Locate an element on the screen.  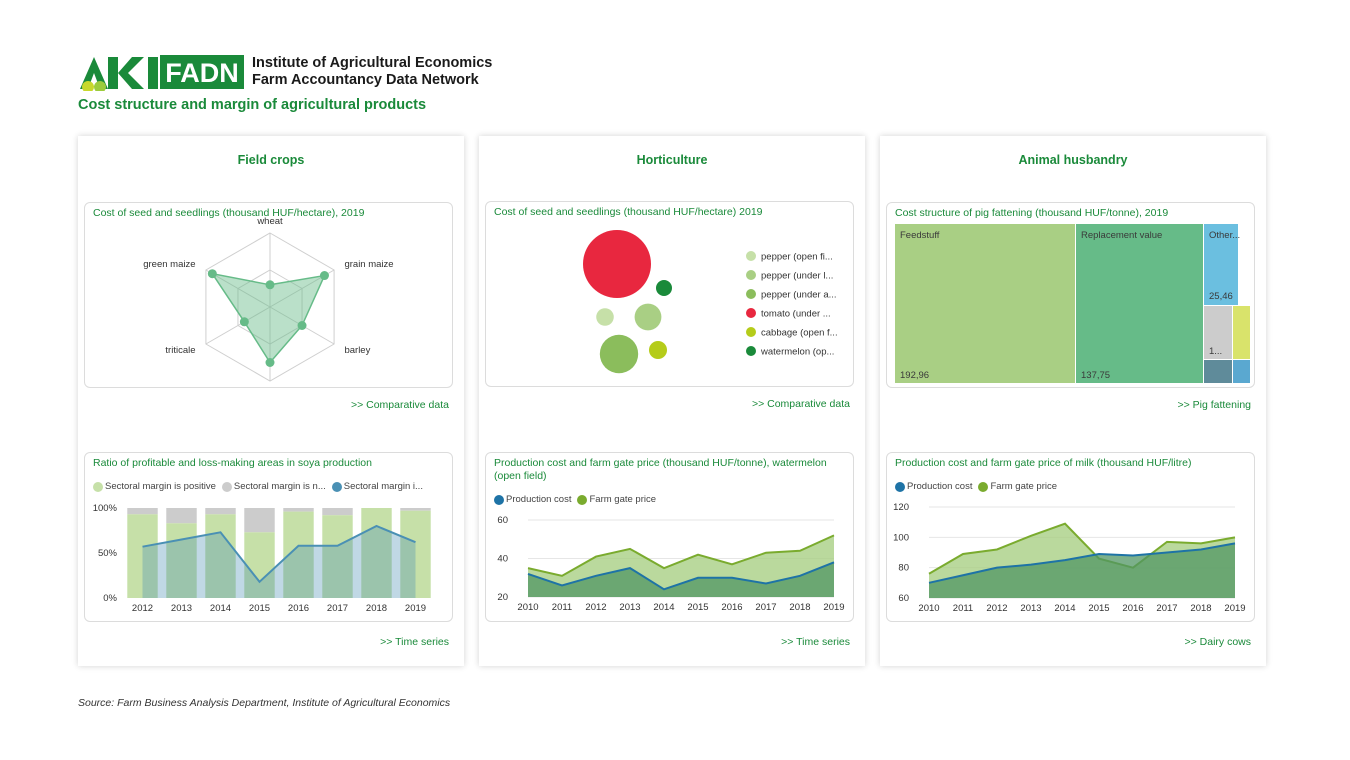
org-name-line2: Farm Accountancy Data Network is located at coordinates (365, 80).